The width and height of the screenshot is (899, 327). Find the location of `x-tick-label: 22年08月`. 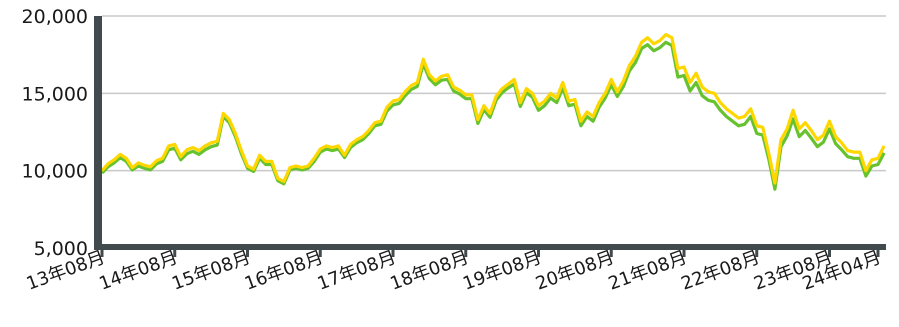

x-tick-label: 22年08月 is located at coordinates (720, 271).